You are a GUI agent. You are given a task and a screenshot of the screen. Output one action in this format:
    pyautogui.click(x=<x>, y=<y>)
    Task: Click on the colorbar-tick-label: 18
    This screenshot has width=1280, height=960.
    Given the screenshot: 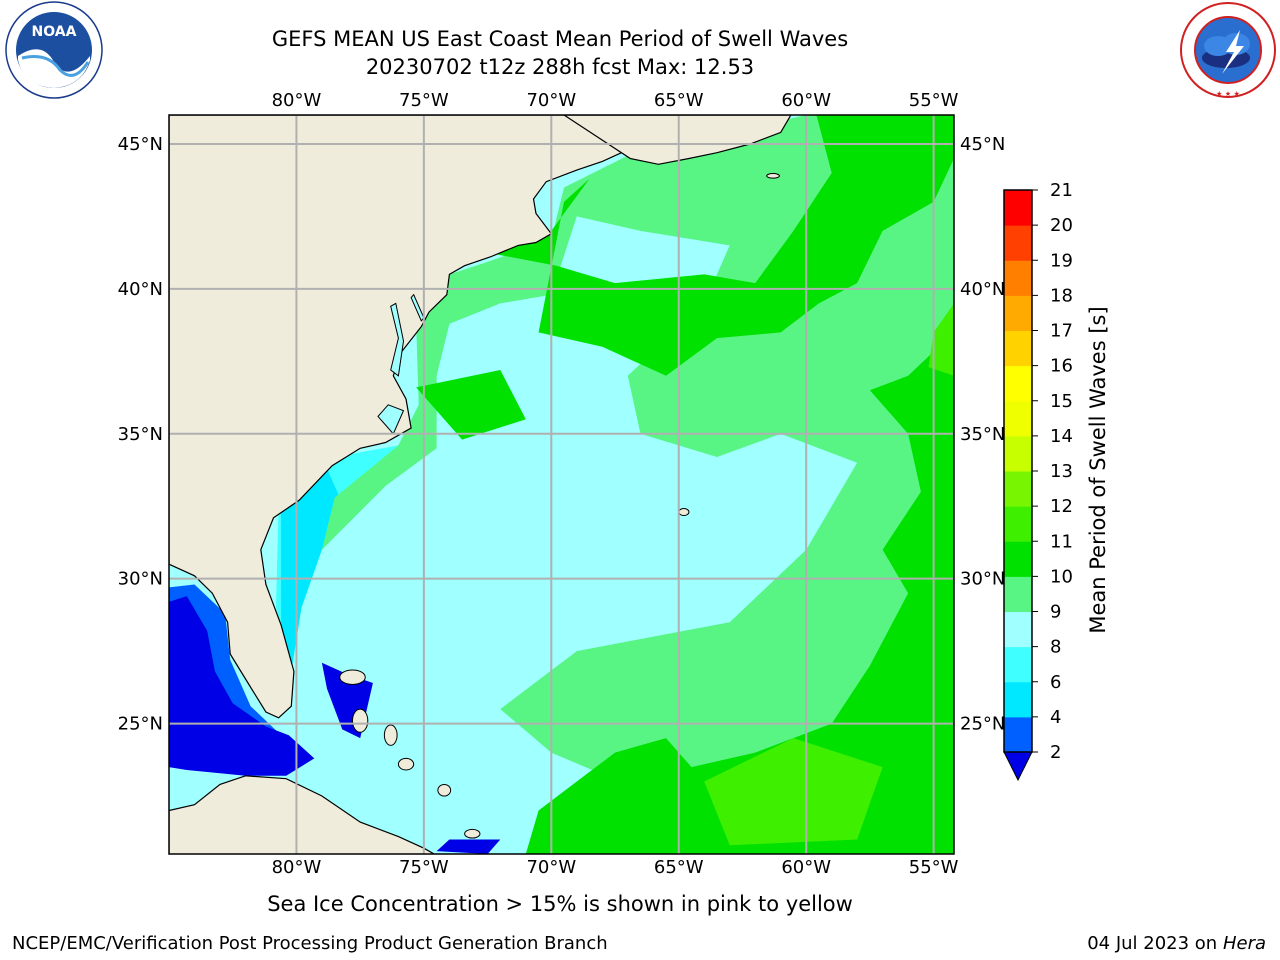 What is the action you would take?
    pyautogui.click(x=1061, y=295)
    